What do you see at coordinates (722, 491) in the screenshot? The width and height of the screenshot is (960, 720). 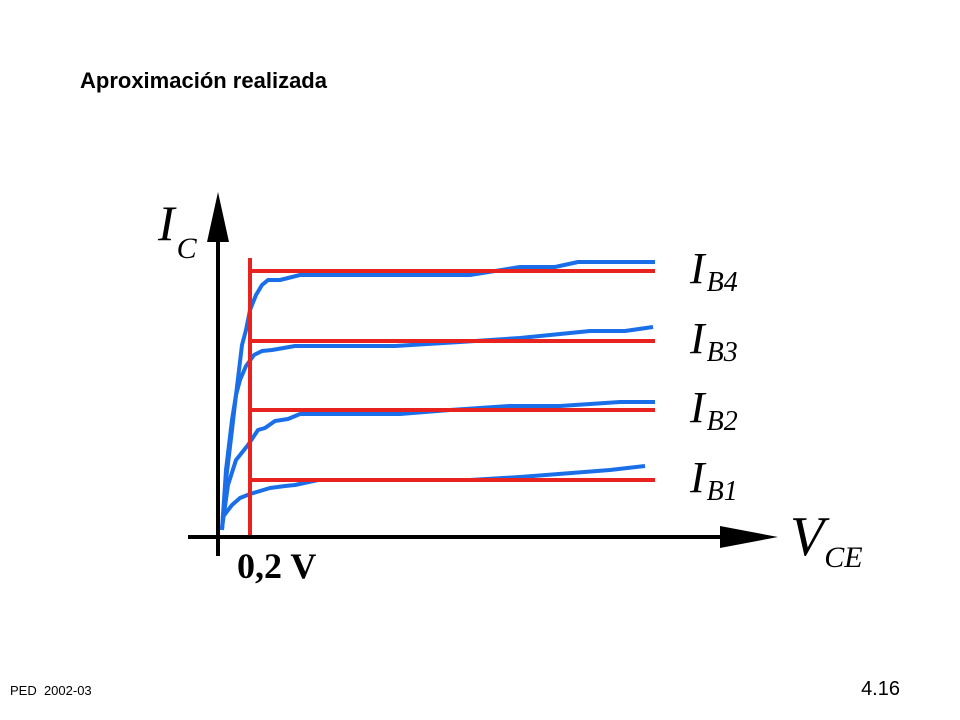 I see `label-sub: B1` at bounding box center [722, 491].